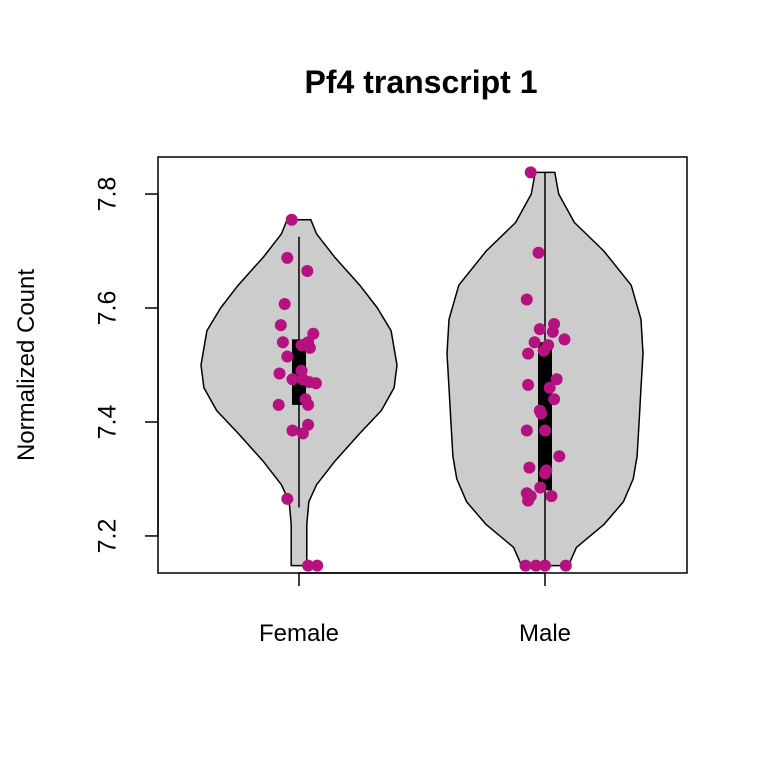  Describe the element at coordinates (108, 536) in the screenshot. I see `y-tick-label: 7.2` at that location.